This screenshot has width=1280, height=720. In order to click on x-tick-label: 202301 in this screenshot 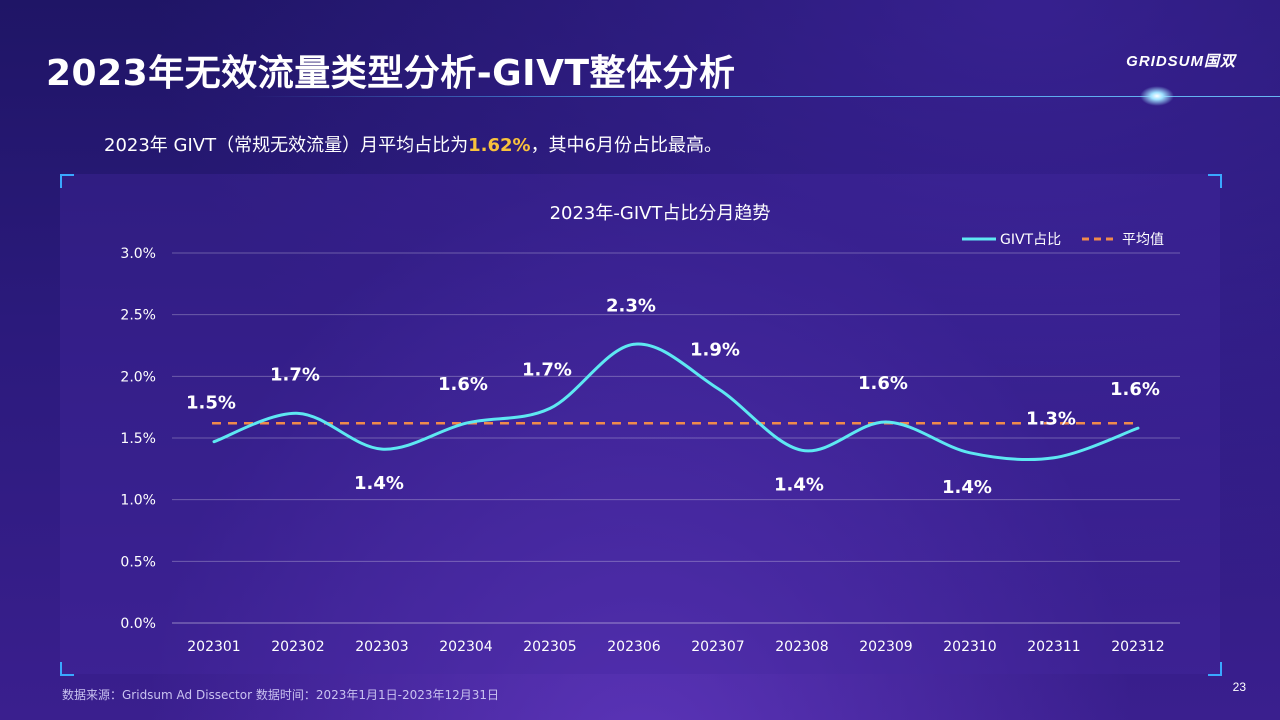, I will do `click(213, 647)`.